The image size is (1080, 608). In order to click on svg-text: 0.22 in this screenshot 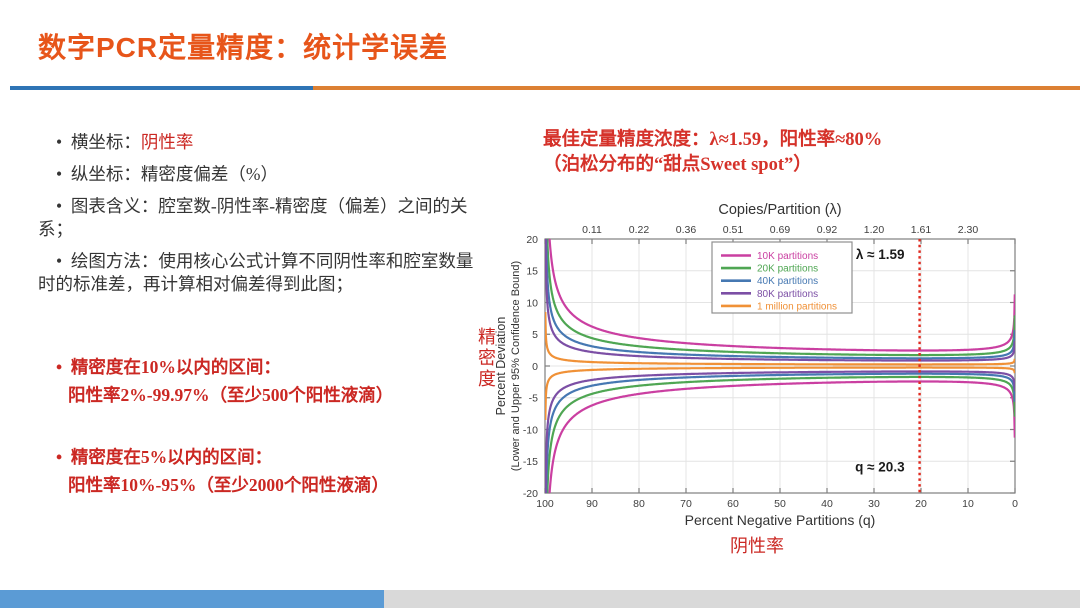, I will do `click(639, 230)`.